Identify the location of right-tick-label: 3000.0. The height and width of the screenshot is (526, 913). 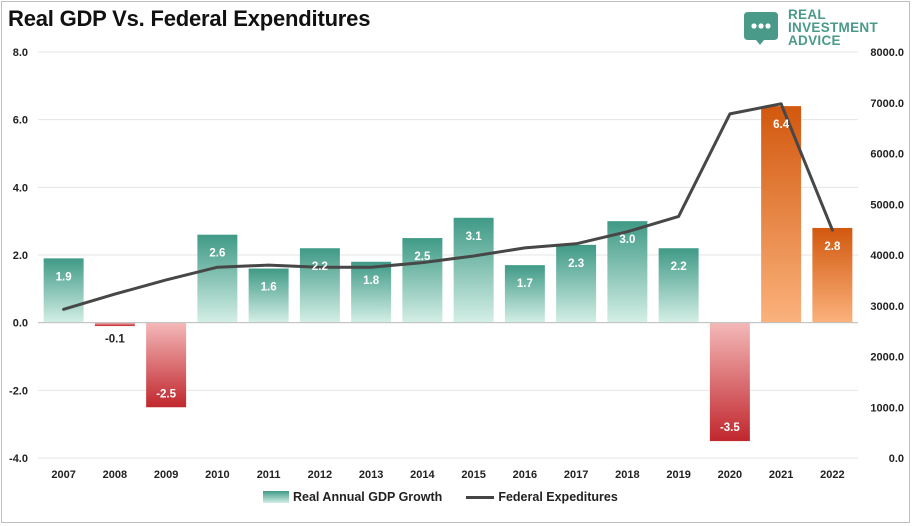
(887, 307).